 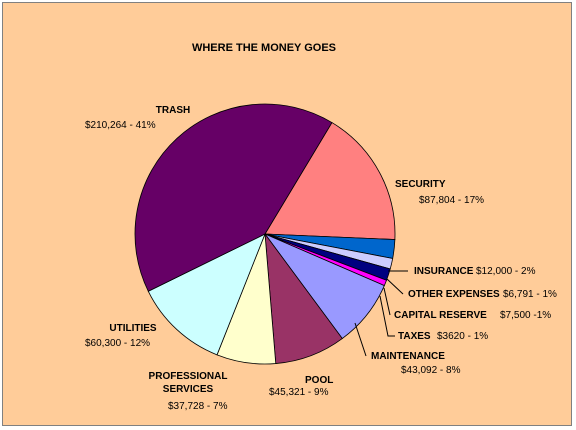 I want to click on leader-line-capital-reserve, so click(x=387, y=301).